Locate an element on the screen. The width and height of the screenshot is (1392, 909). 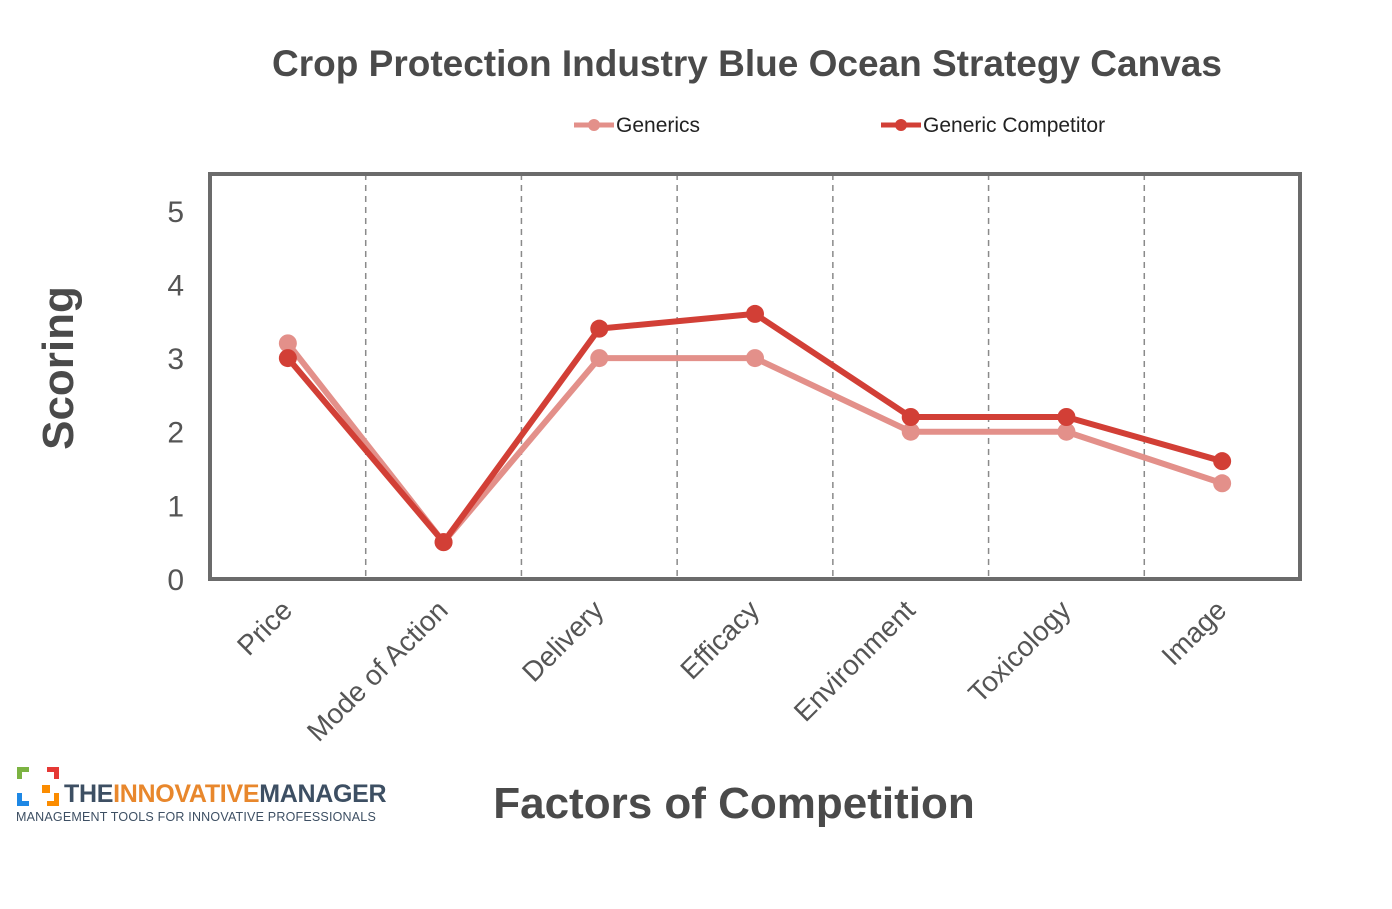
legend-marker-generic-competitor is located at coordinates (901, 125).